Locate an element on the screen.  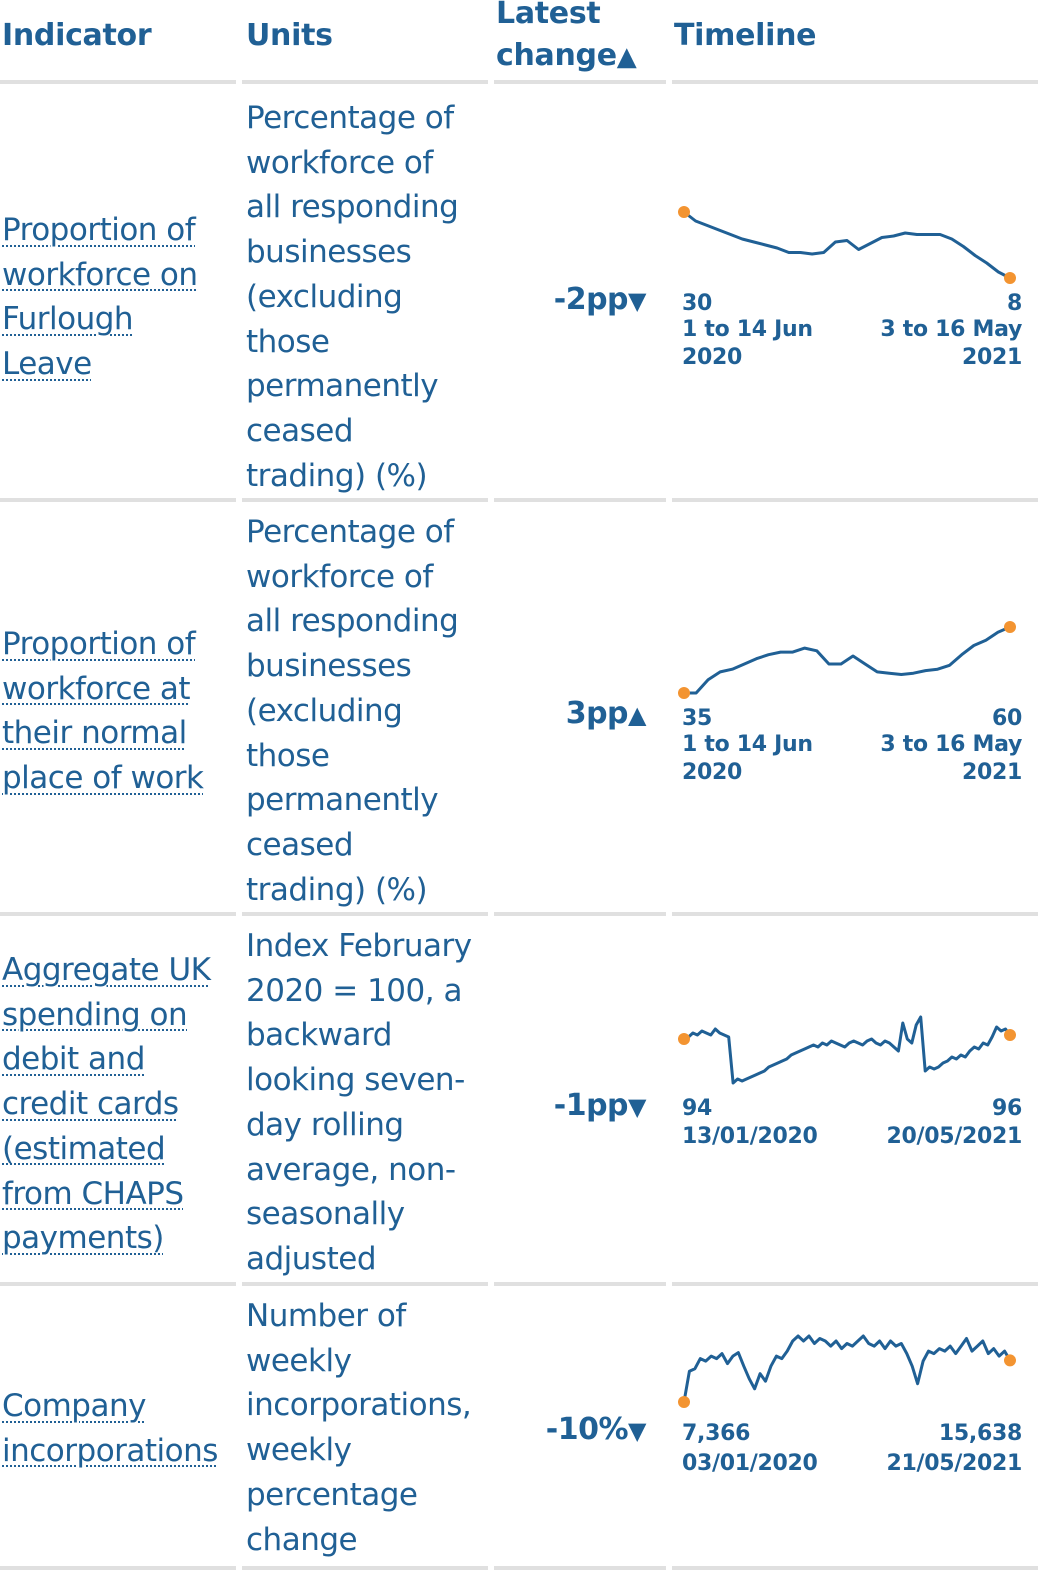
sparkline-end-value: 8 is located at coordinates (1014, 303).